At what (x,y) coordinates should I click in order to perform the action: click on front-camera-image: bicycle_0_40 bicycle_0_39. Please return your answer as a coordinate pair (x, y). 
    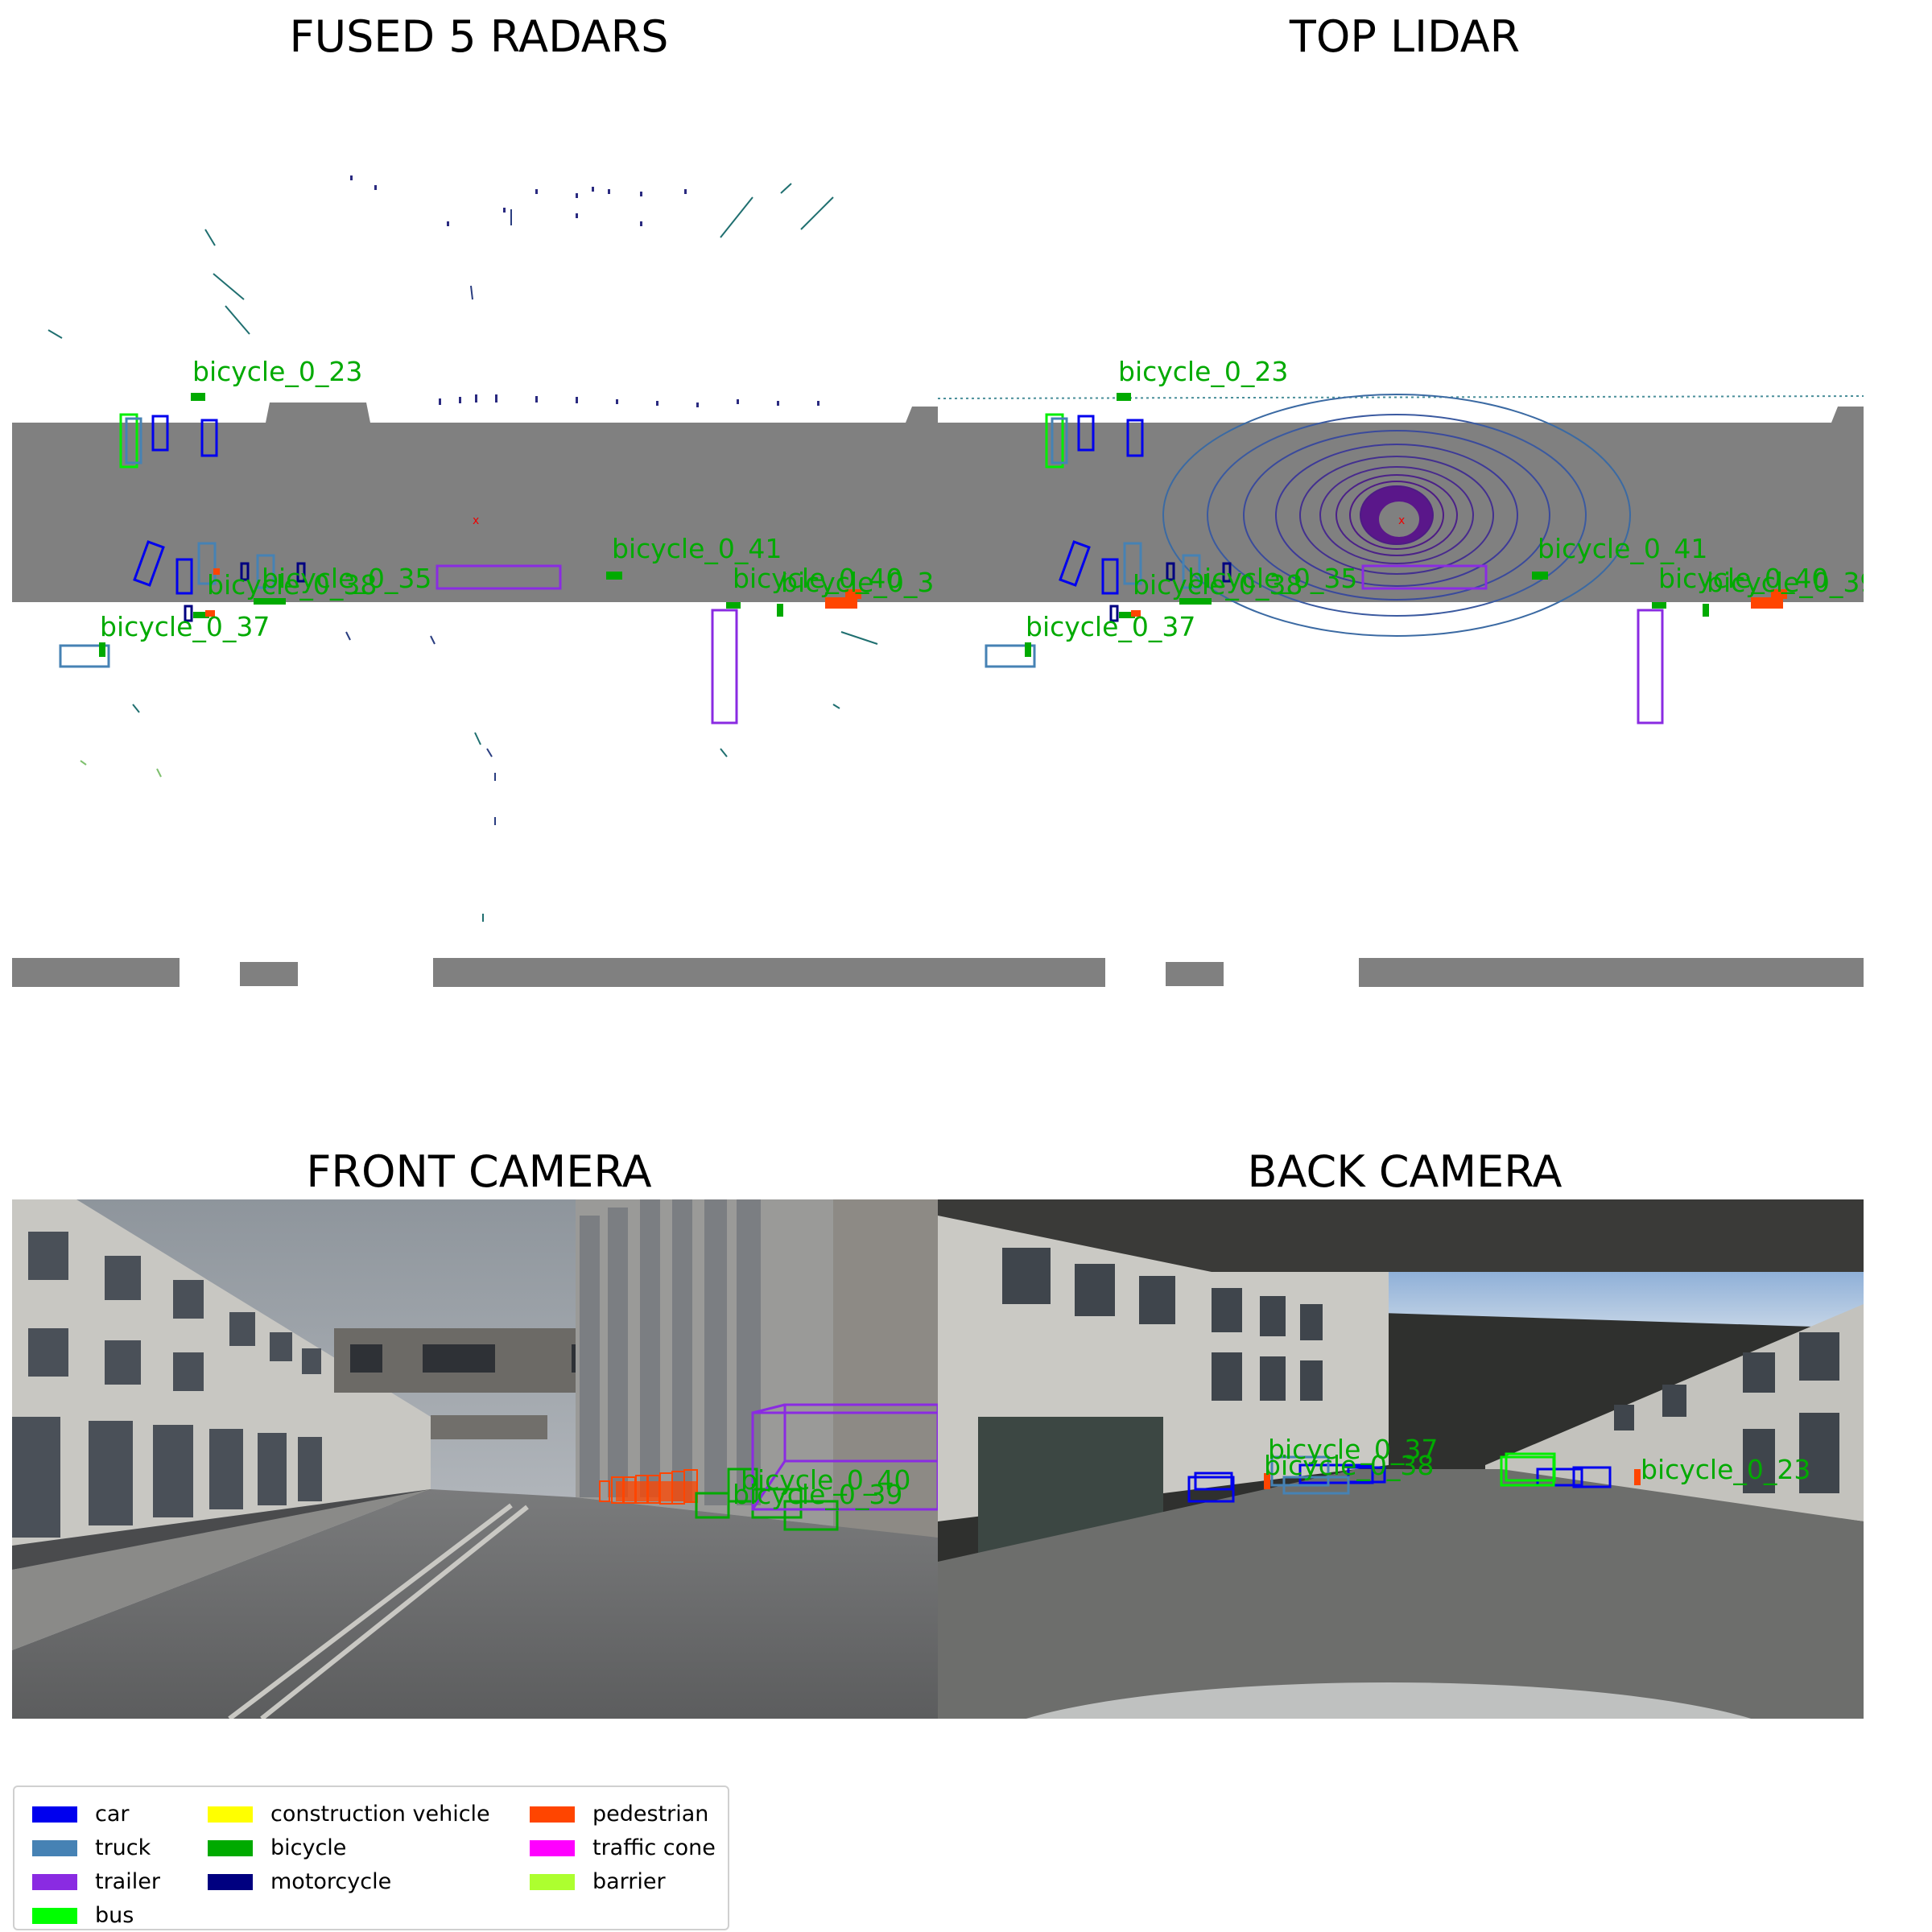
    Looking at the image, I should click on (475, 1459).